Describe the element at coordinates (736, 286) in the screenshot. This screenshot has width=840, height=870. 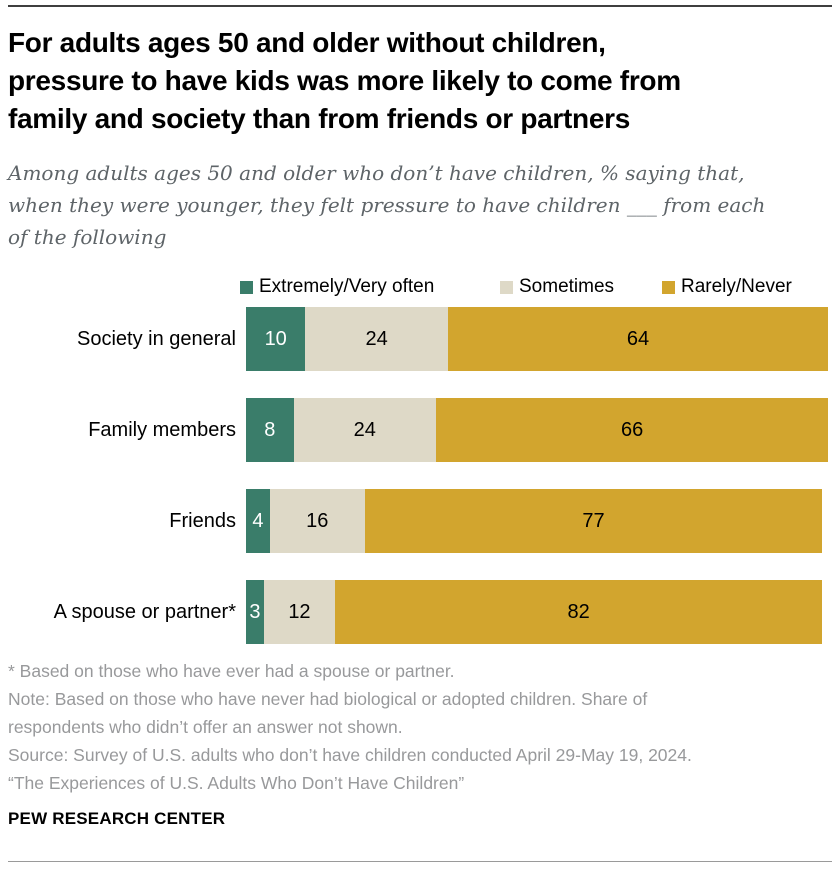
I see `legend-label-rarely-never: Rarely/Never` at that location.